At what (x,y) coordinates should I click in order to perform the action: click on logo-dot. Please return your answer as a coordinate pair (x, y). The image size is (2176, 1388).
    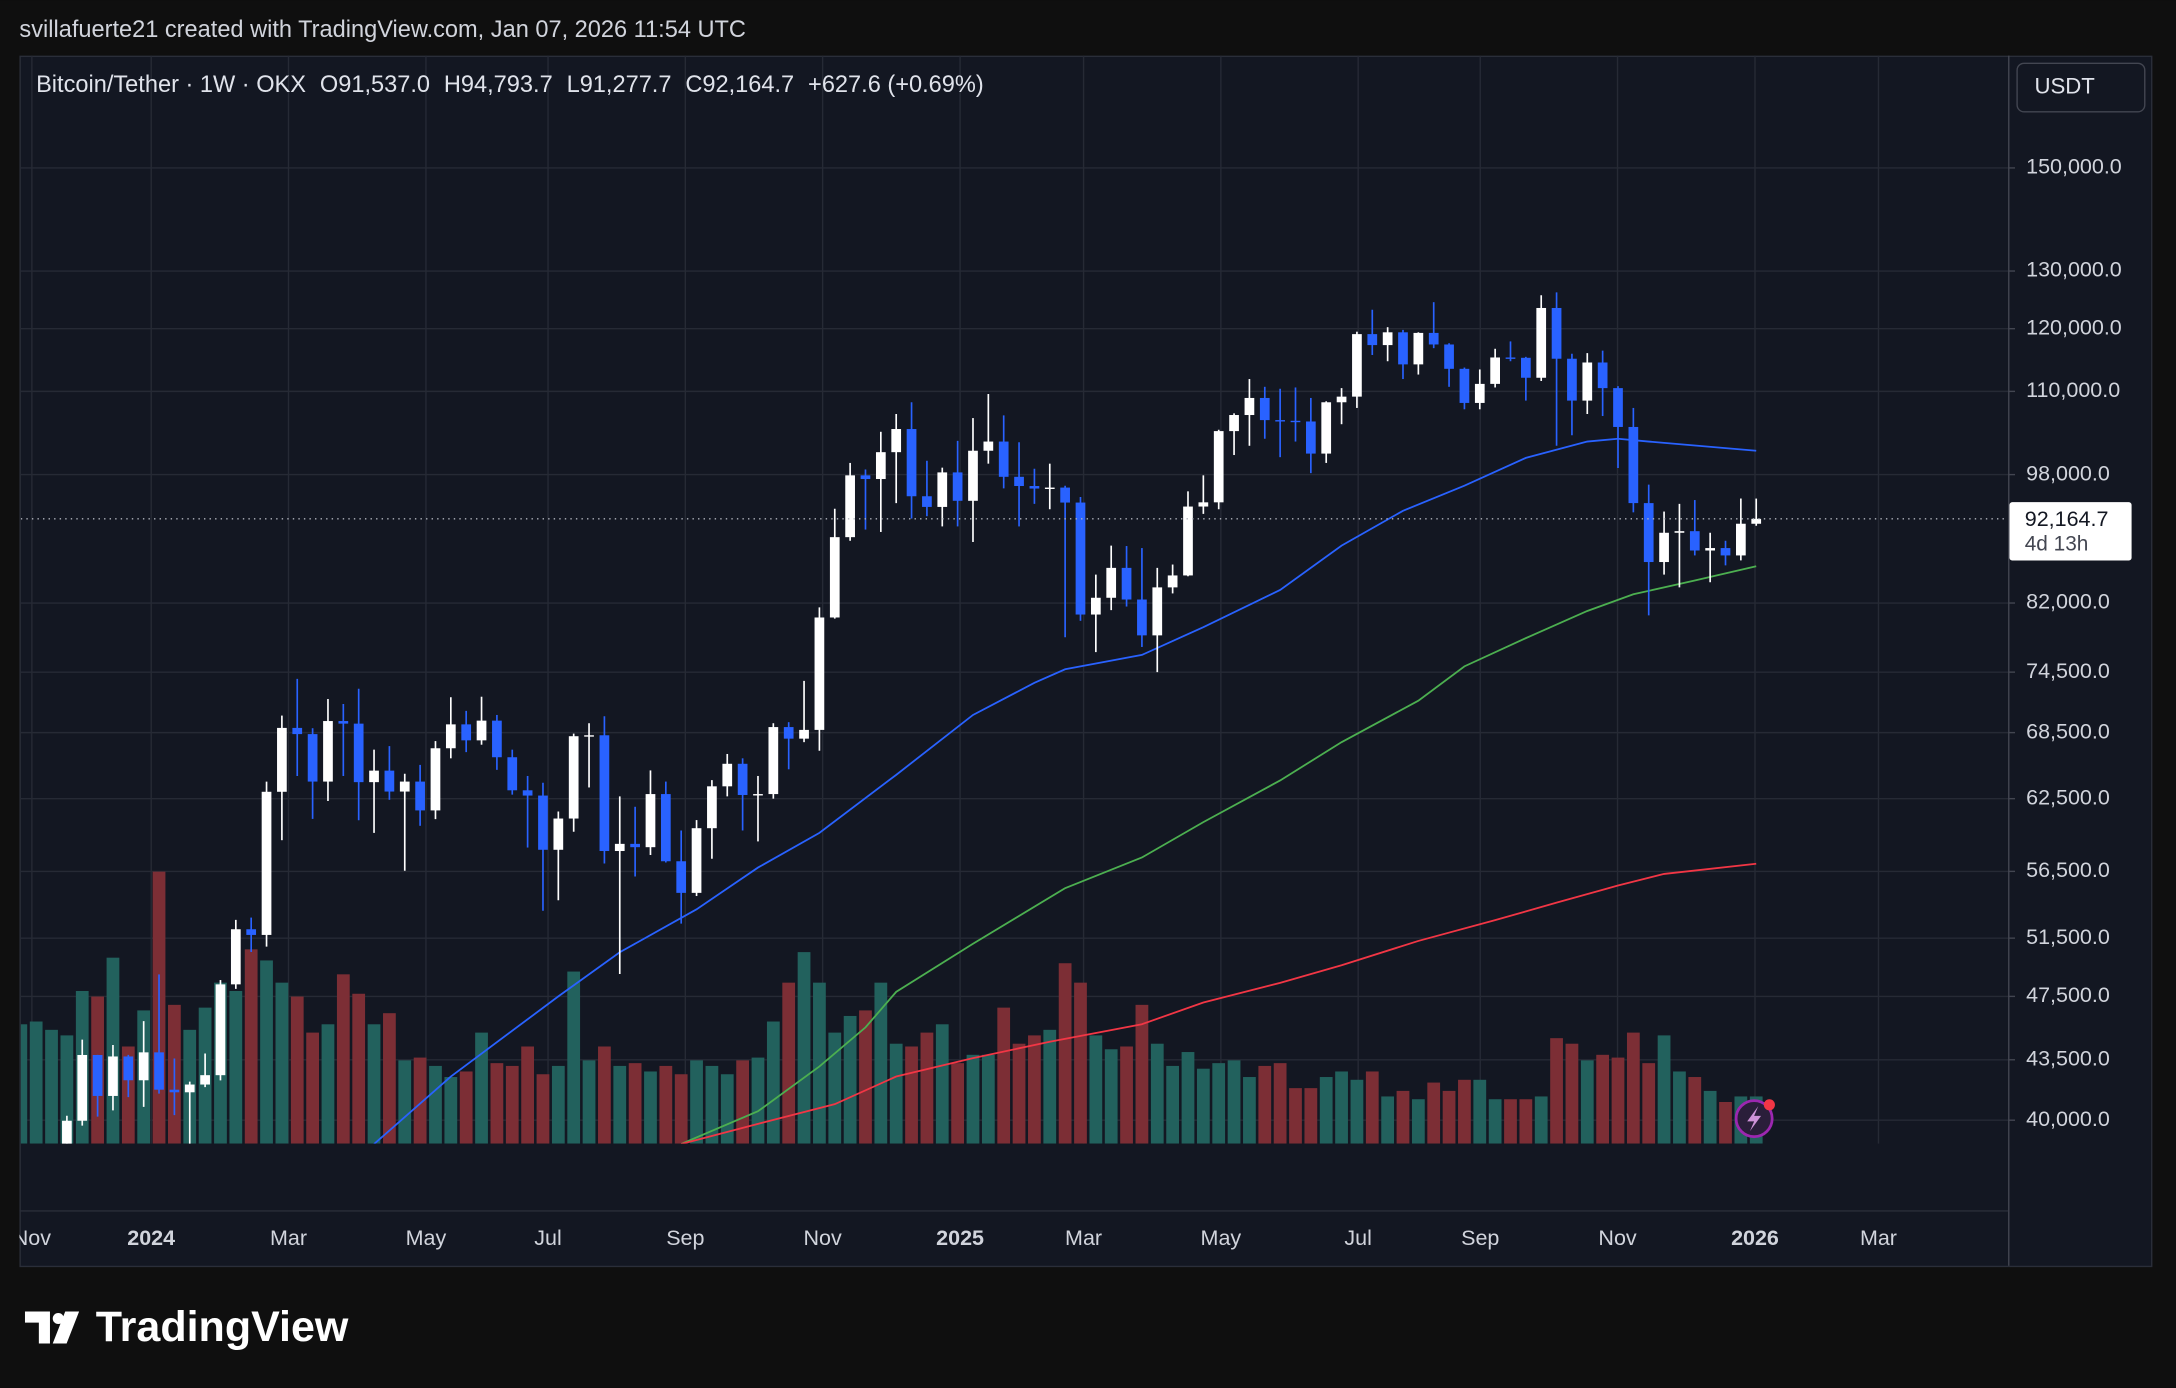
    Looking at the image, I should click on (58, 1318).